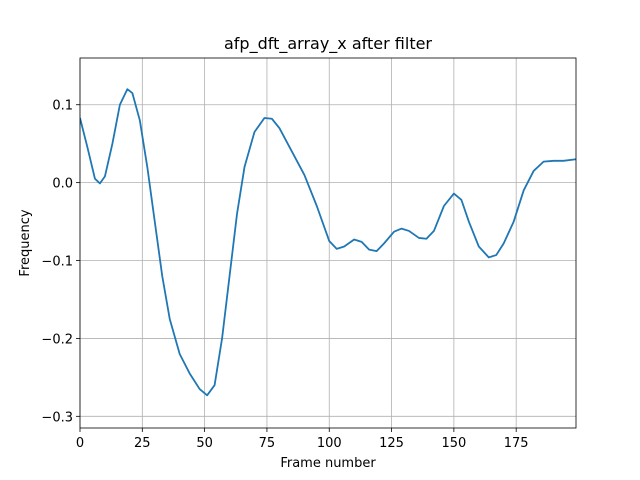 Image resolution: width=640 pixels, height=480 pixels. Describe the element at coordinates (453, 443) in the screenshot. I see `x-tick-label: 150` at that location.